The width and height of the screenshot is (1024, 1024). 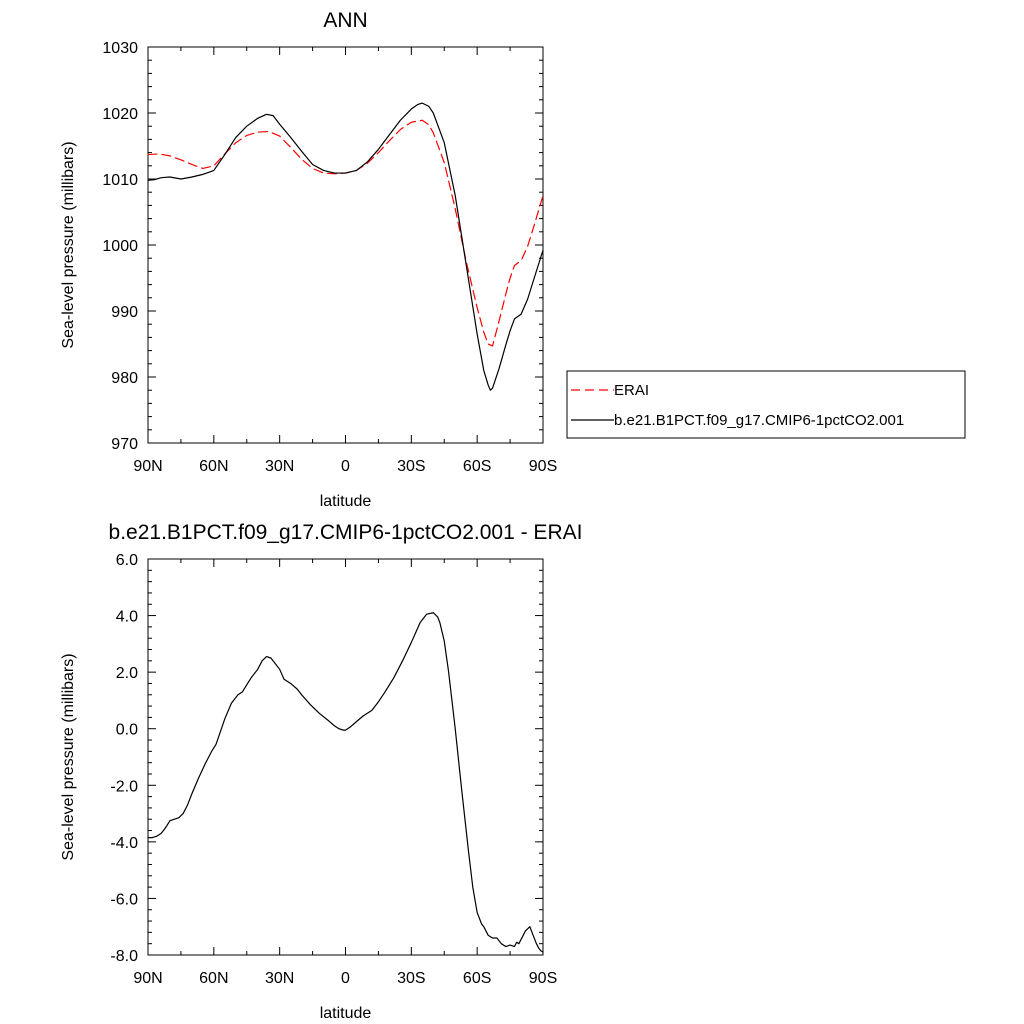 What do you see at coordinates (120, 180) in the screenshot?
I see `y-tick-label: 1010` at bounding box center [120, 180].